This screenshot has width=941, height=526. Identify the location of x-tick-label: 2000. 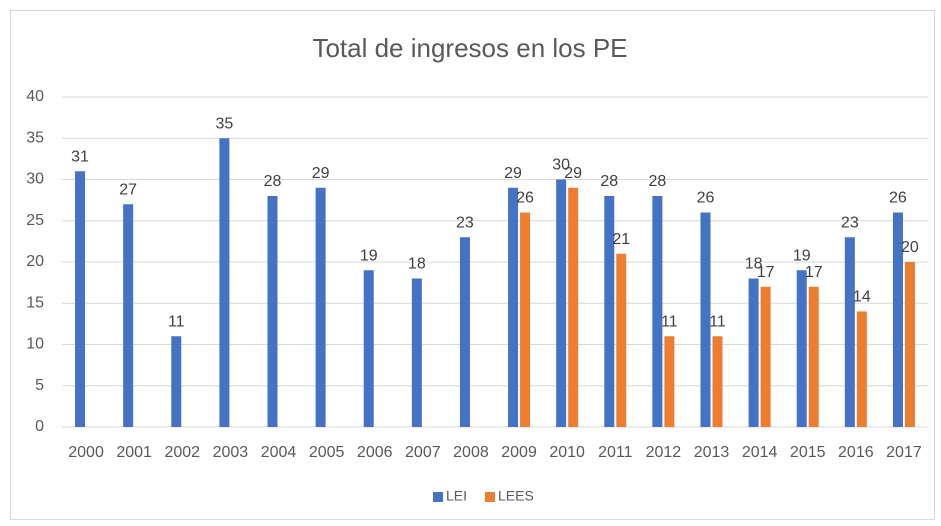
(86, 452).